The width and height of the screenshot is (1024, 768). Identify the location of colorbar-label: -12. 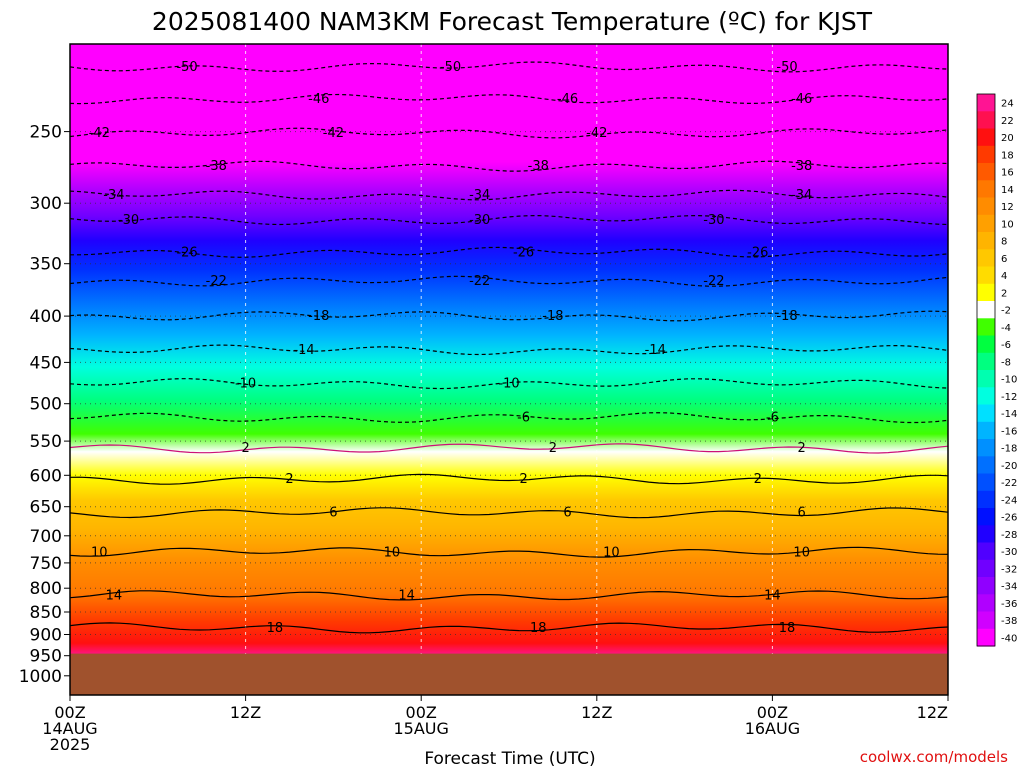
(1009, 397).